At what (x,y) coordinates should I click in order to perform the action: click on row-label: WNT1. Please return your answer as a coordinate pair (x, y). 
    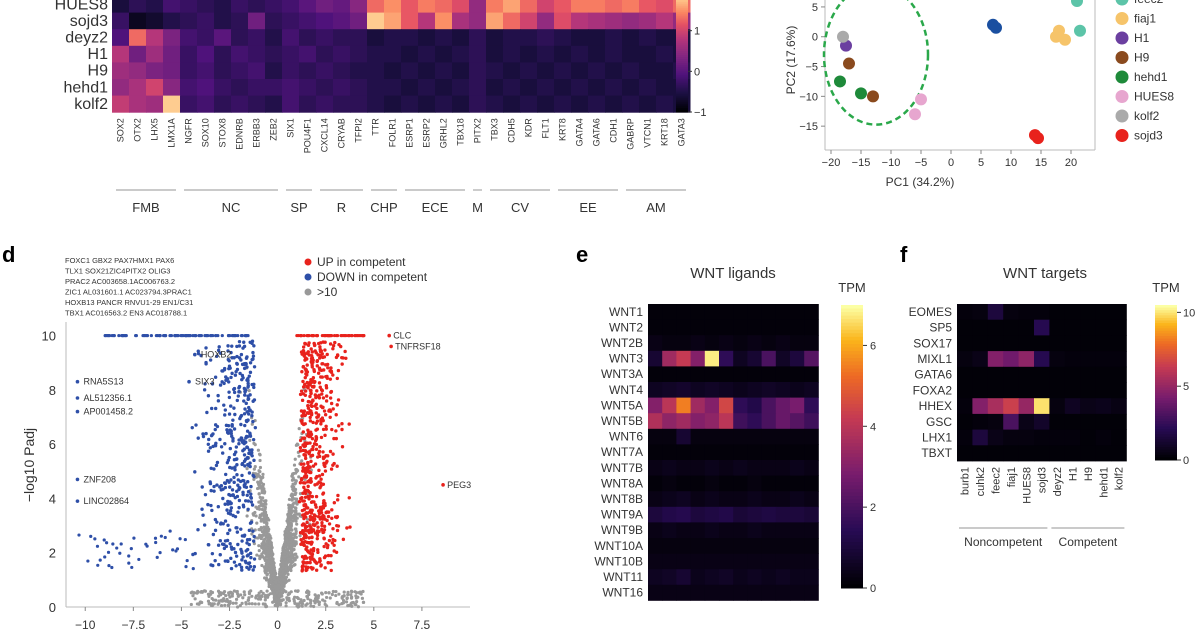
    Looking at the image, I should click on (626, 312).